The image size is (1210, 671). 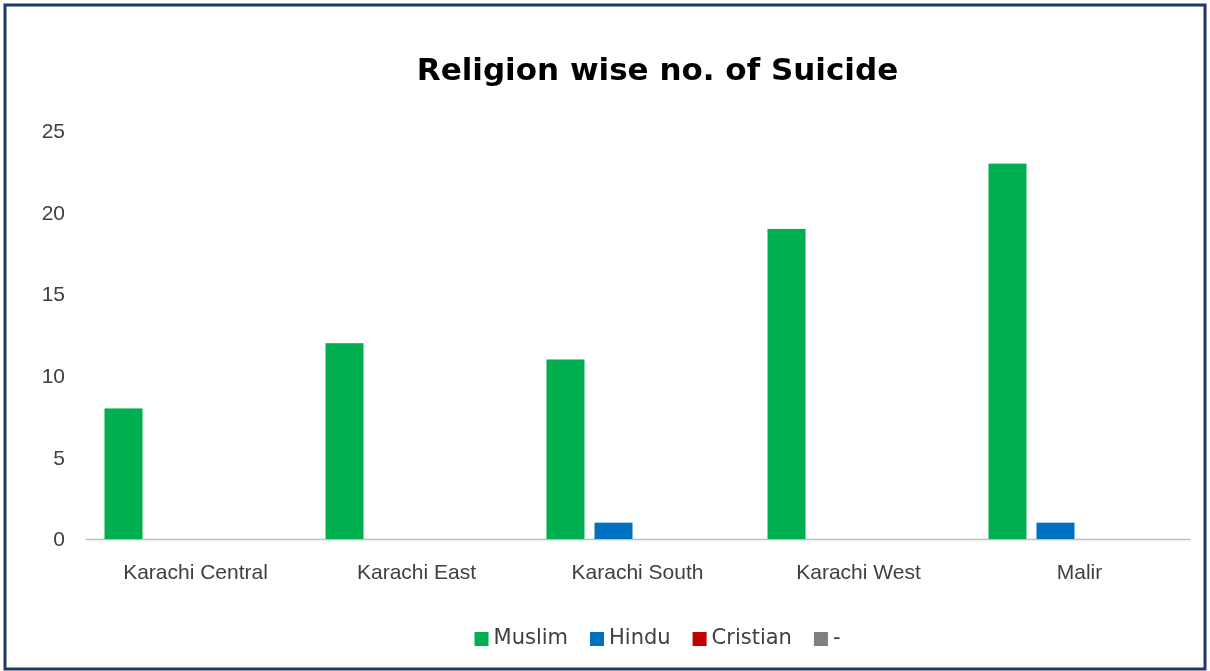 I want to click on y-tick-label: 0, so click(x=59, y=539).